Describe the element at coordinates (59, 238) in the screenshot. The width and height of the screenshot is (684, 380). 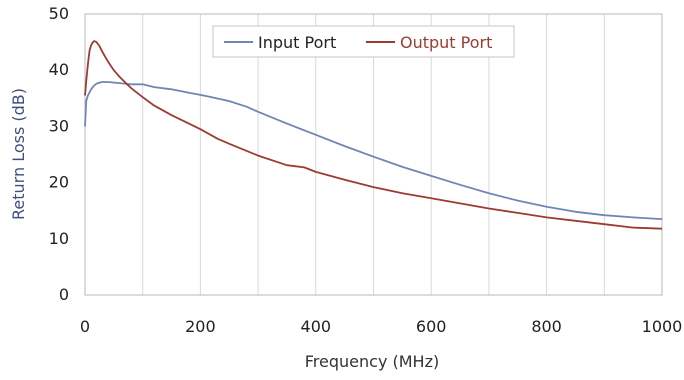
I see `y-tick-label: 10` at that location.